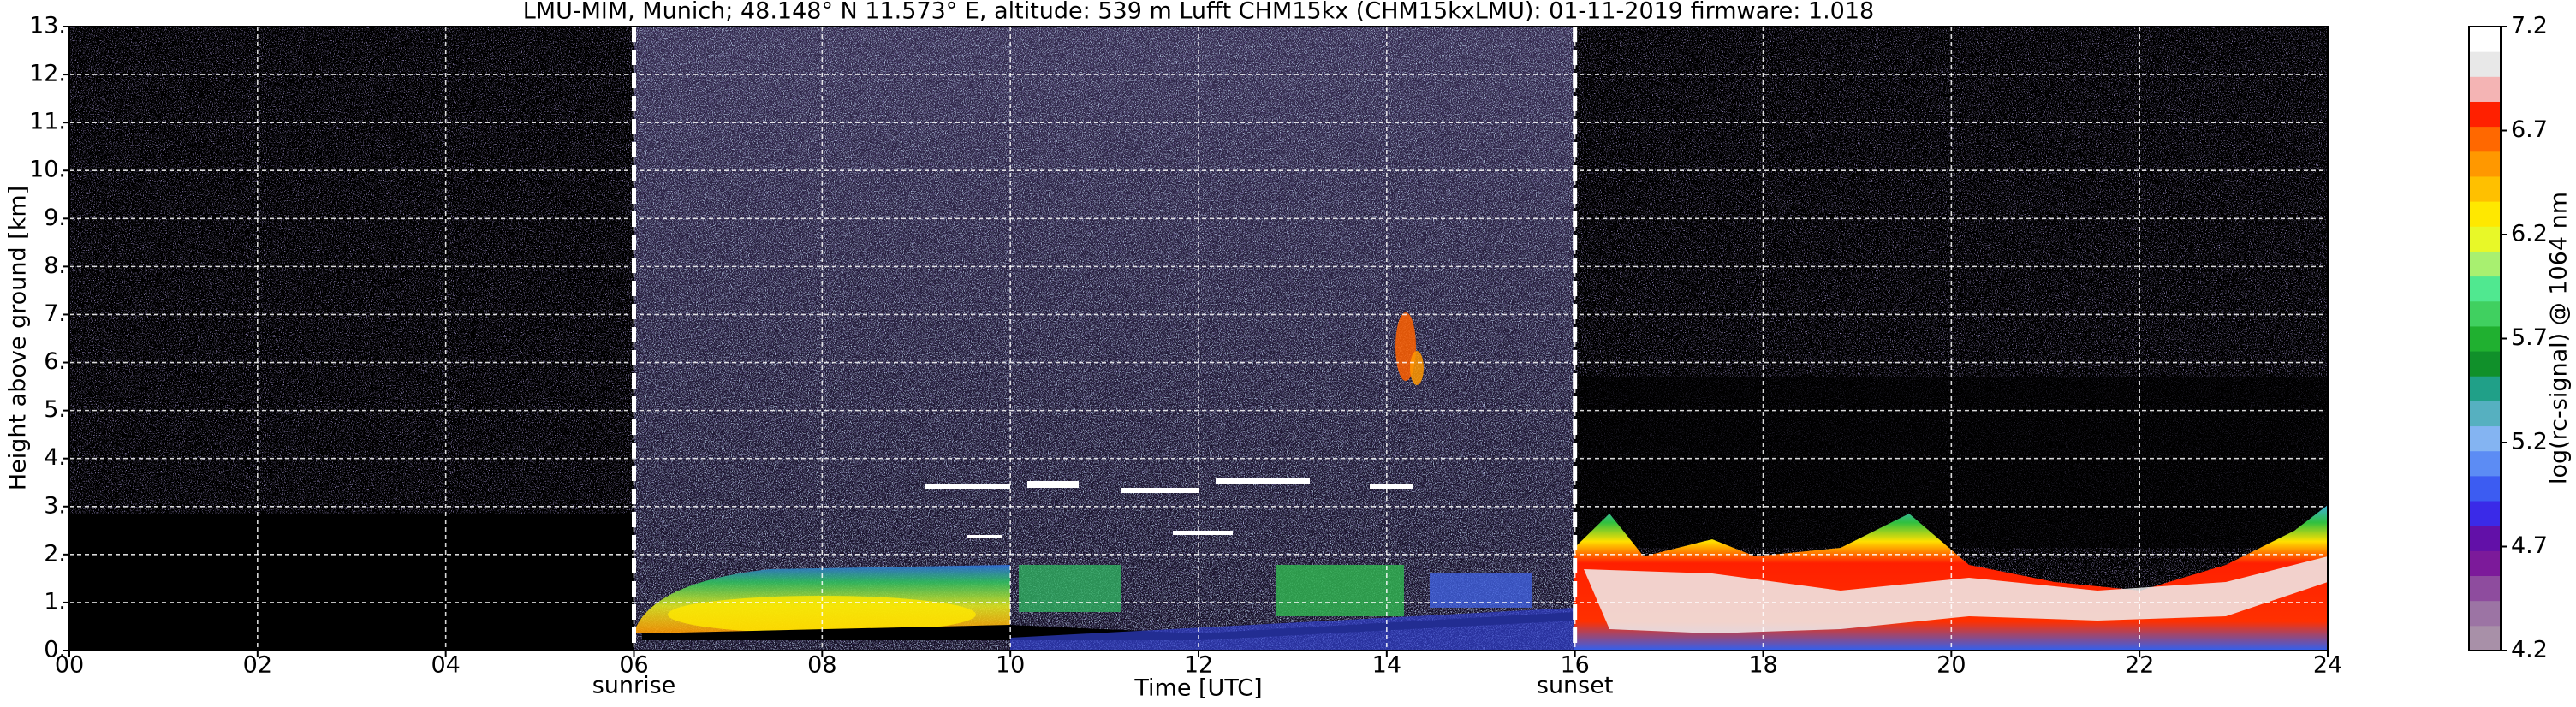 The height and width of the screenshot is (707, 2576). I want to click on colorbar-tick-label: 5.2, so click(2530, 442).